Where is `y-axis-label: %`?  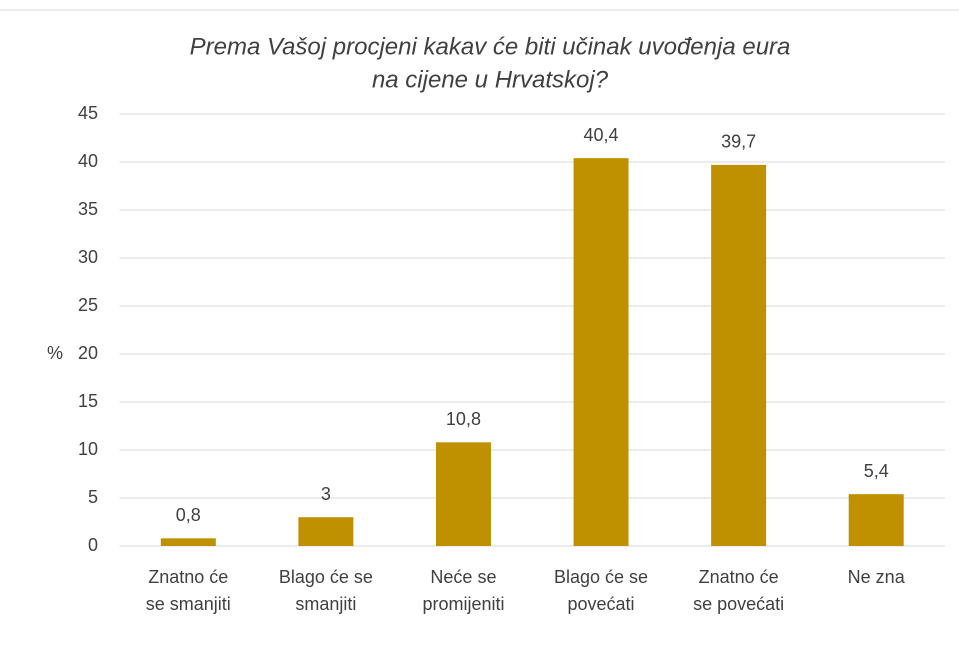
y-axis-label: % is located at coordinates (55, 353).